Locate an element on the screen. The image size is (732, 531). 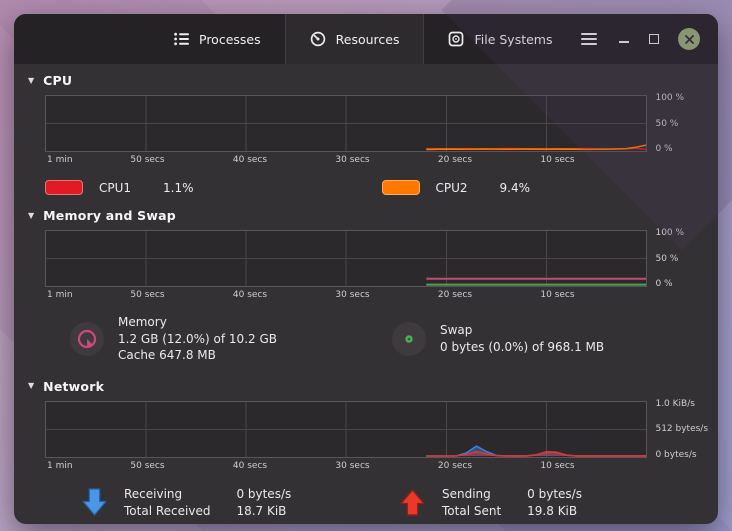
close-button is located at coordinates (689, 39).